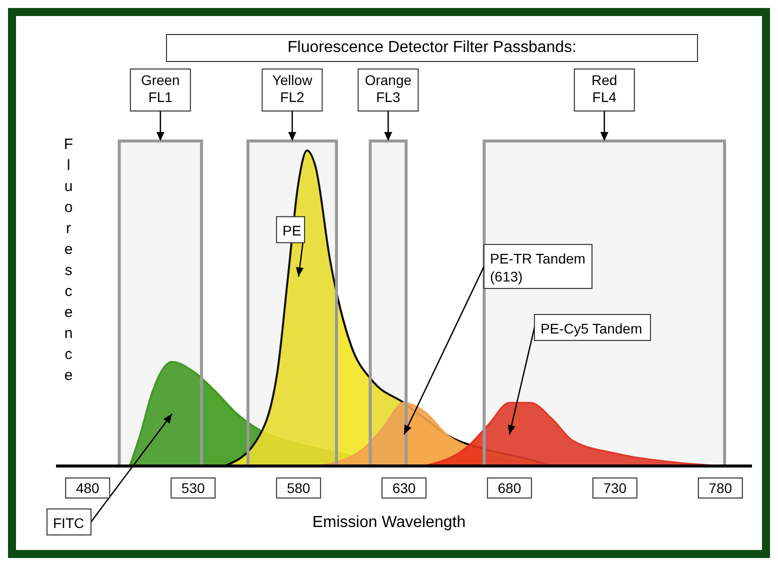 This screenshot has height=566, width=778. Describe the element at coordinates (293, 88) in the screenshot. I see `band-label: Yellow FL2` at that location.